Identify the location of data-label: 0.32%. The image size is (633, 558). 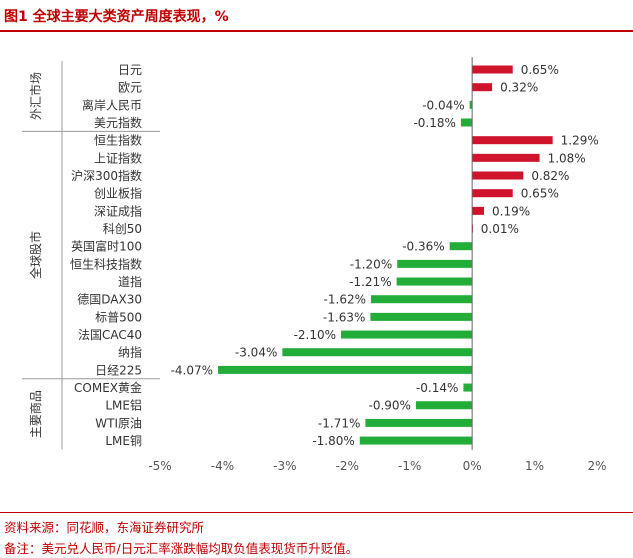
(519, 88).